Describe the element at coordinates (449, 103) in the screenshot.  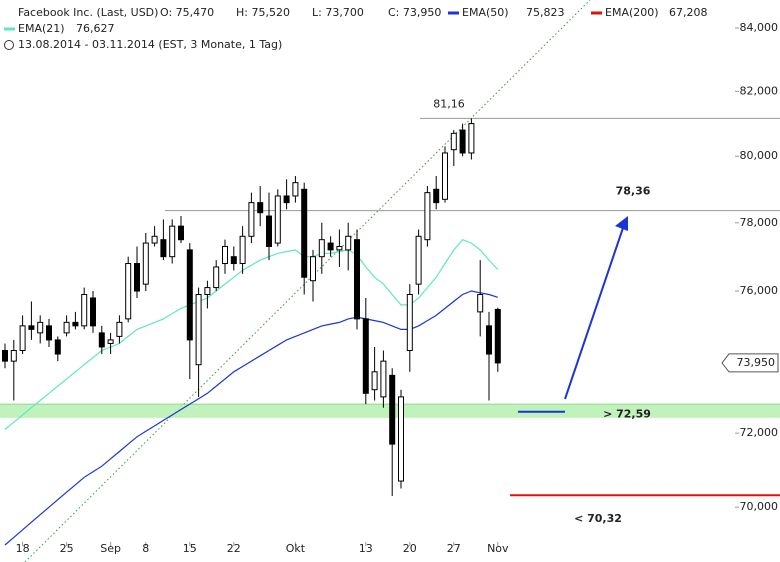
I see `level-label: 81,16` at that location.